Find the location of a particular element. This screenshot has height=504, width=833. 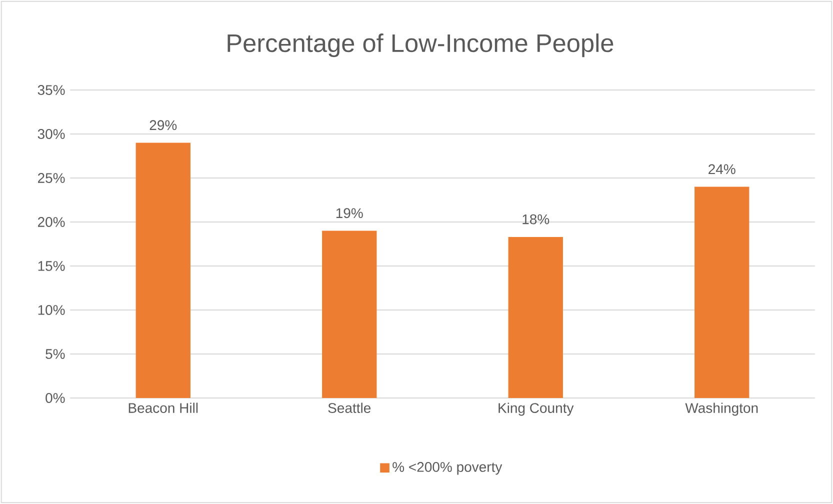

data-label: 24% is located at coordinates (722, 169).